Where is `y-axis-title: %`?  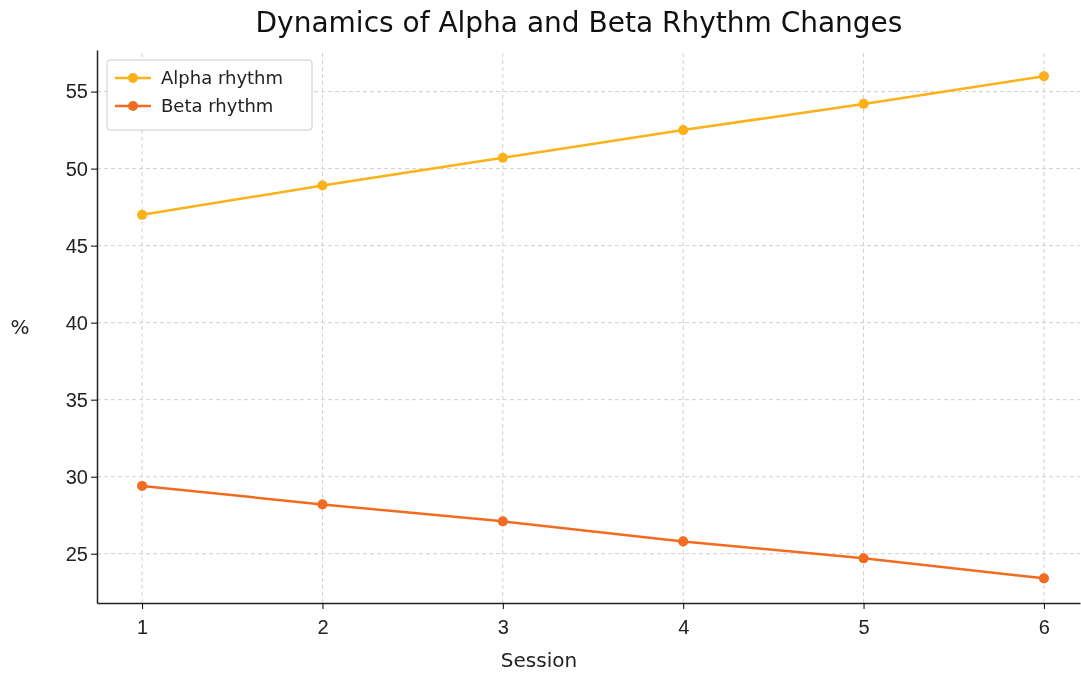 y-axis-title: % is located at coordinates (20, 326).